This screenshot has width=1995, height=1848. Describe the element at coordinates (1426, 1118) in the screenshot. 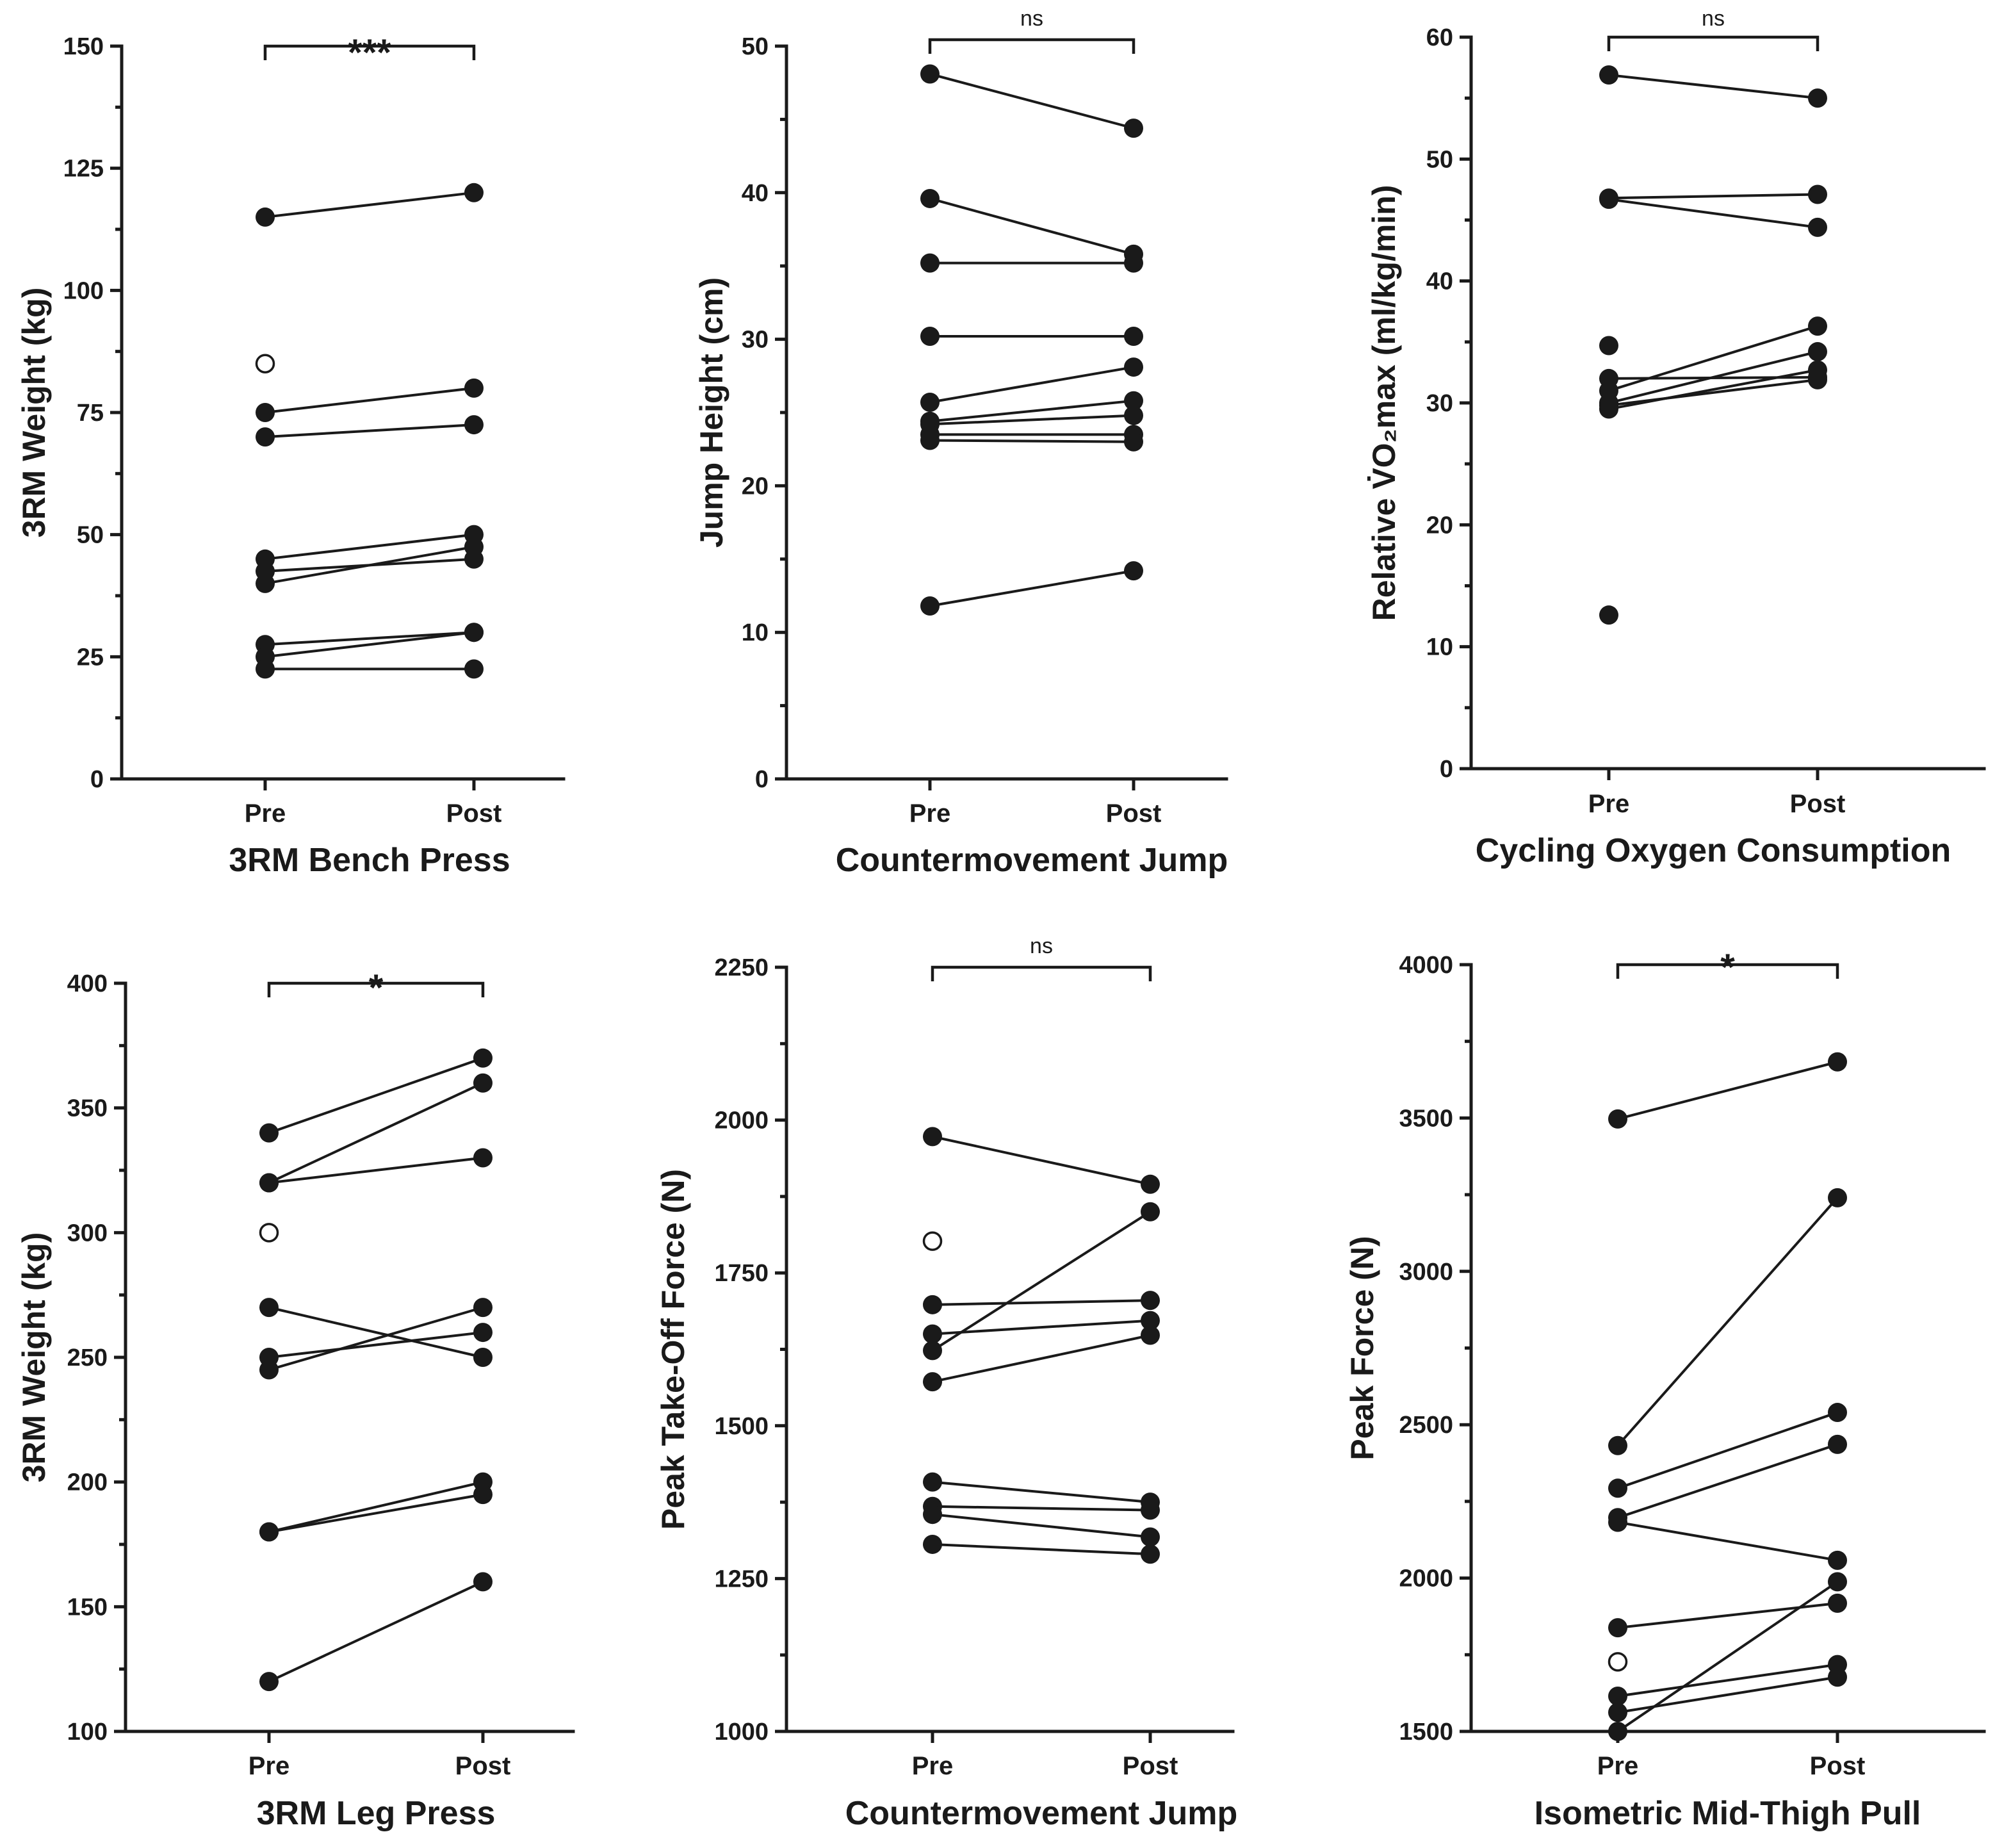

I see `y-tick-label: 3500` at that location.